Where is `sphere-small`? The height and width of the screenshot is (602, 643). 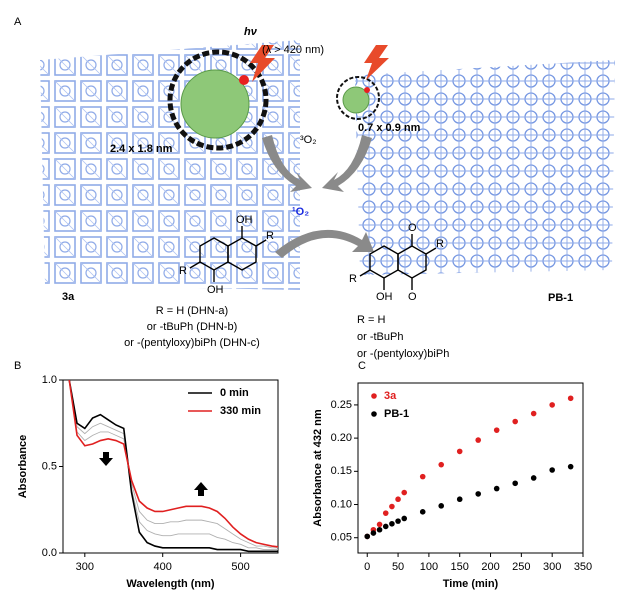
sphere-small is located at coordinates (356, 100).